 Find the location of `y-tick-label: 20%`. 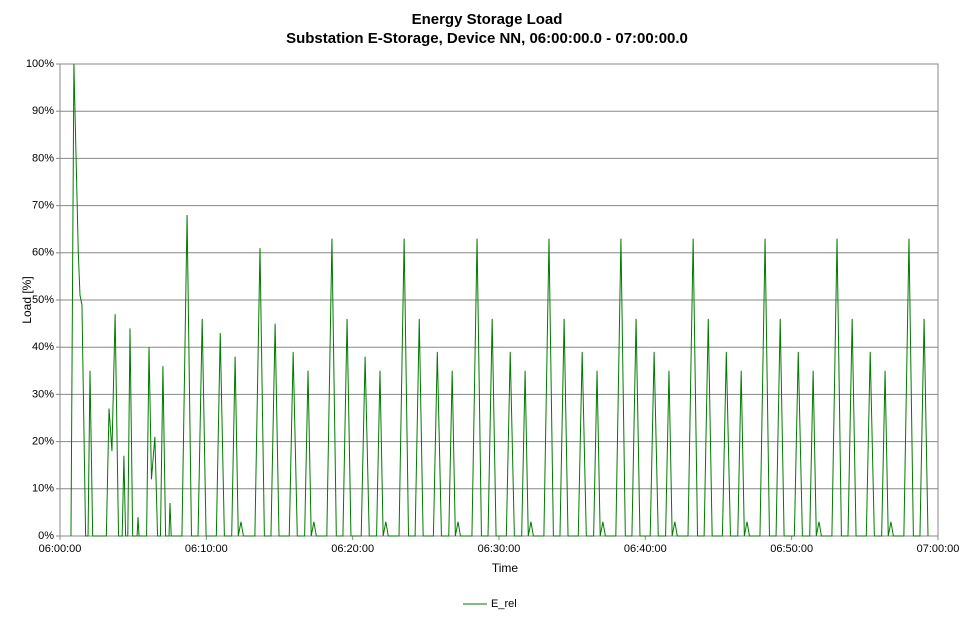

y-tick-label: 20% is located at coordinates (43, 442).